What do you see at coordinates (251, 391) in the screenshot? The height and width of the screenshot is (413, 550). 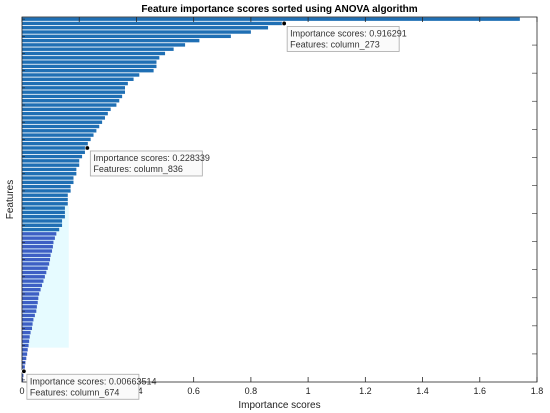 I see `x-tick-label: 0.8` at bounding box center [251, 391].